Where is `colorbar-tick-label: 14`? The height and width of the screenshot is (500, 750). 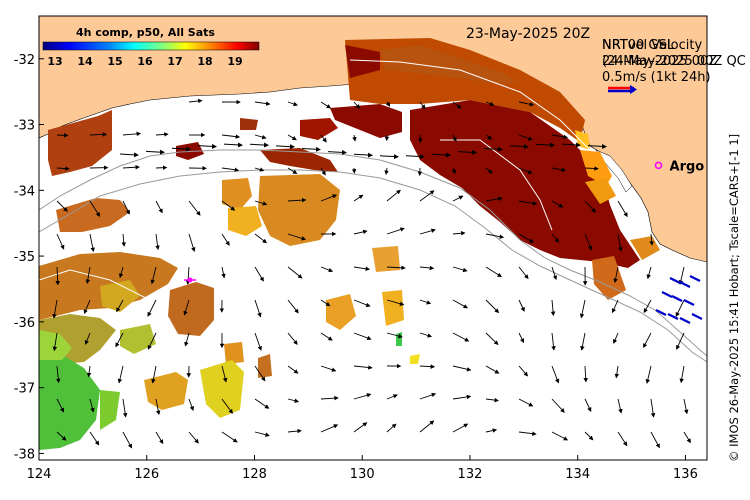
colorbar-tick-label: 14 is located at coordinates (85, 61).